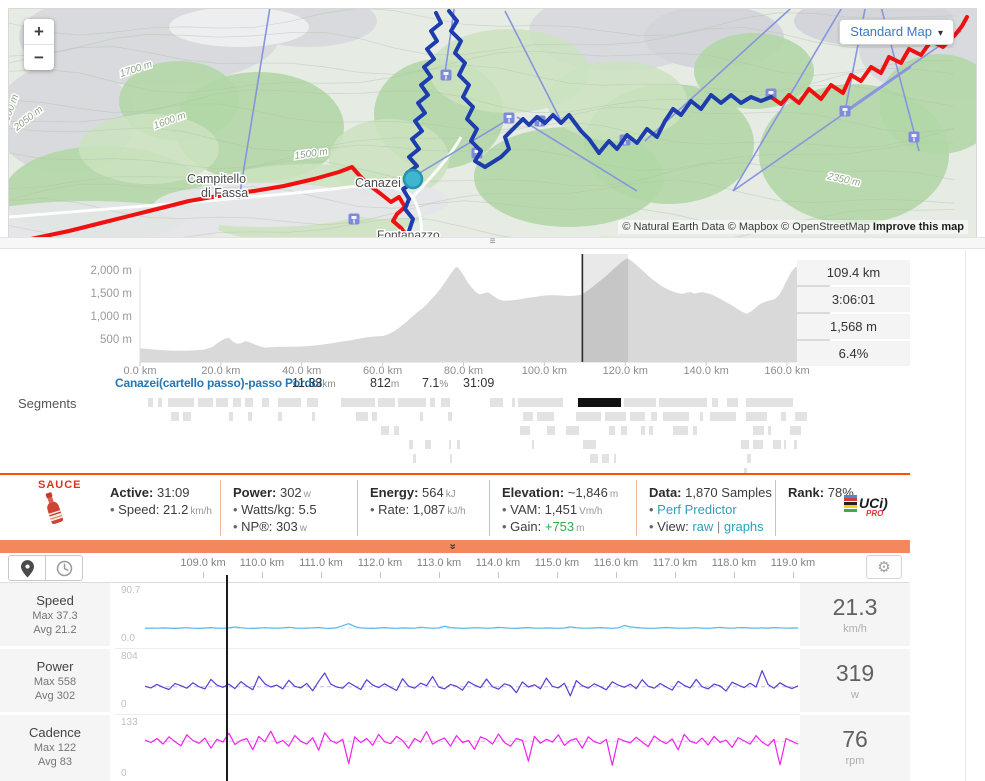 Image resolution: width=985 pixels, height=781 pixels. What do you see at coordinates (703, 526) in the screenshot?
I see `sauce-link: raw` at bounding box center [703, 526].